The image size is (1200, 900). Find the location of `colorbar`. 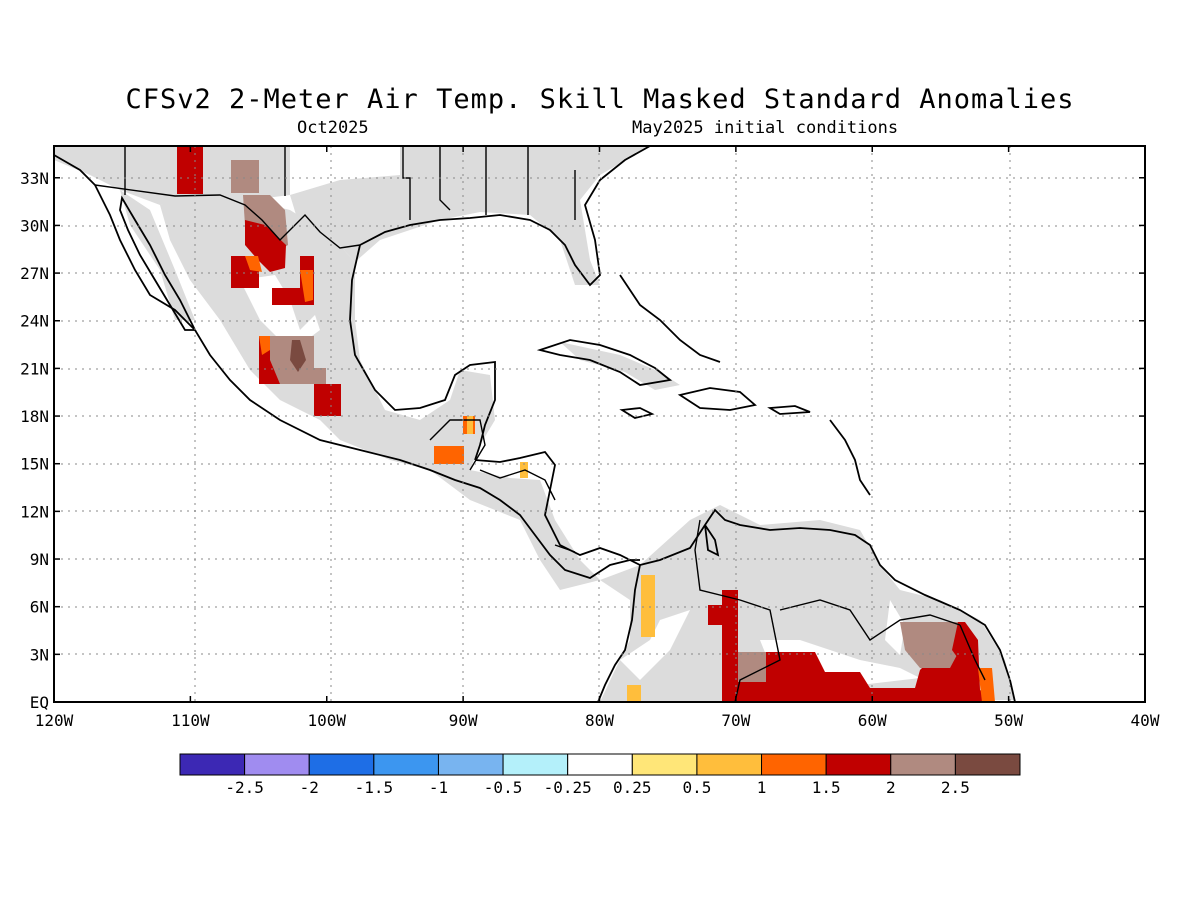

colorbar is located at coordinates (600, 764).